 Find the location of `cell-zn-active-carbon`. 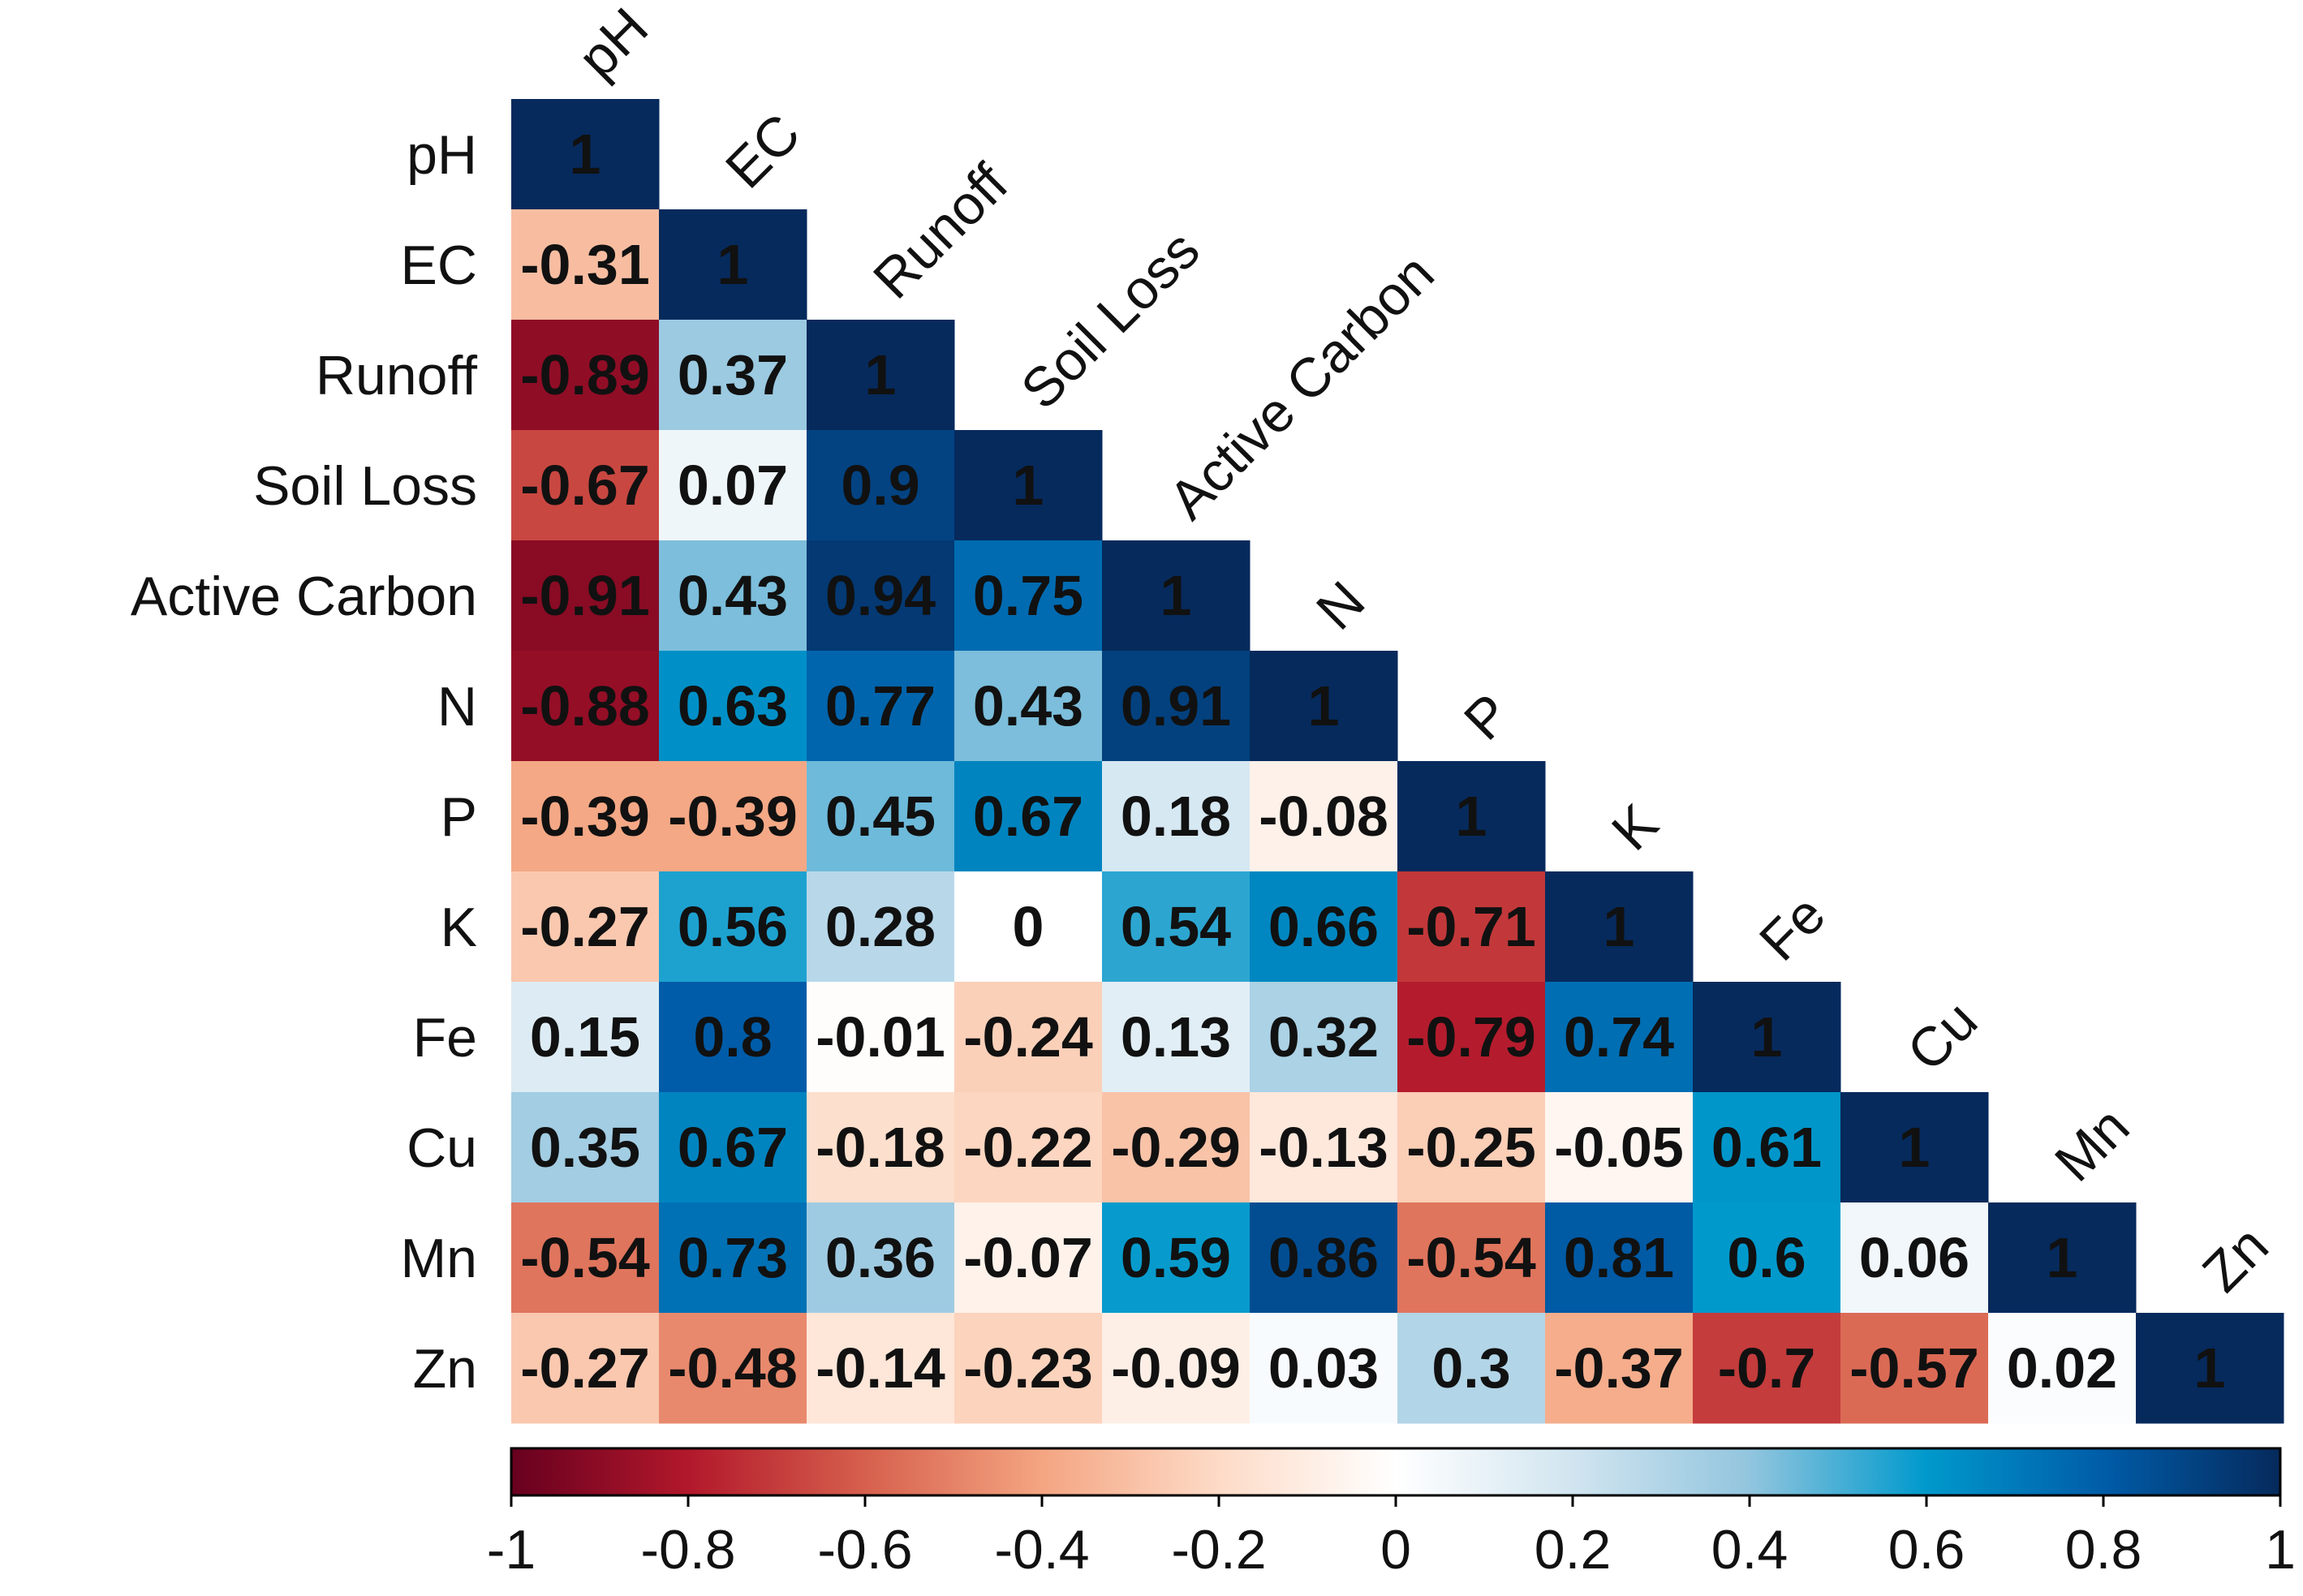

cell-zn-active-carbon is located at coordinates (1176, 1368).